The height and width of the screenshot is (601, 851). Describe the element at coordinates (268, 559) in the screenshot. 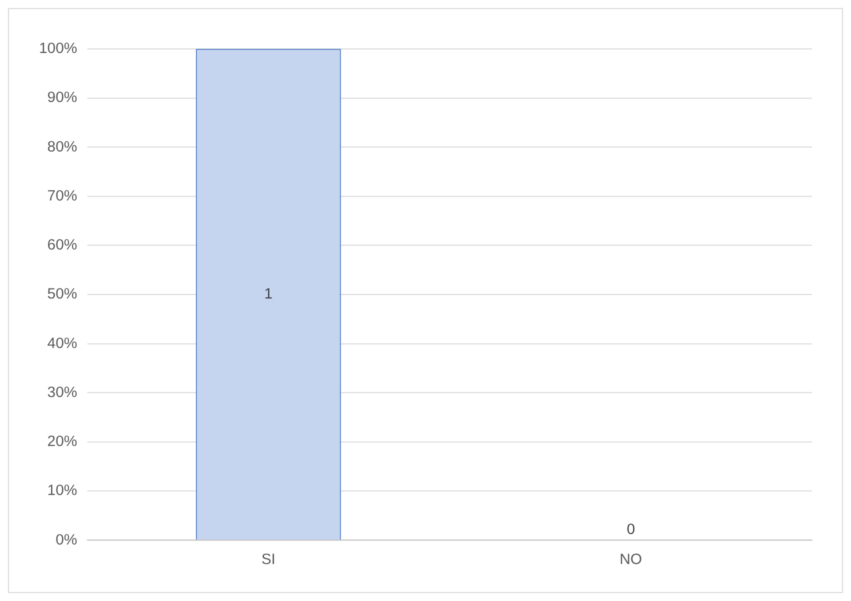

I see `x-tick-label: SI` at that location.